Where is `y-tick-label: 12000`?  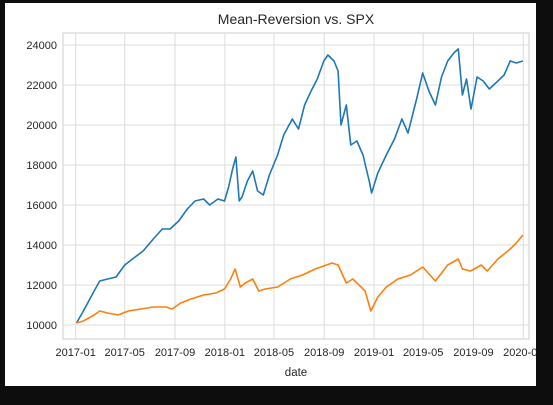
y-tick-label: 12000 is located at coordinates (41, 286).